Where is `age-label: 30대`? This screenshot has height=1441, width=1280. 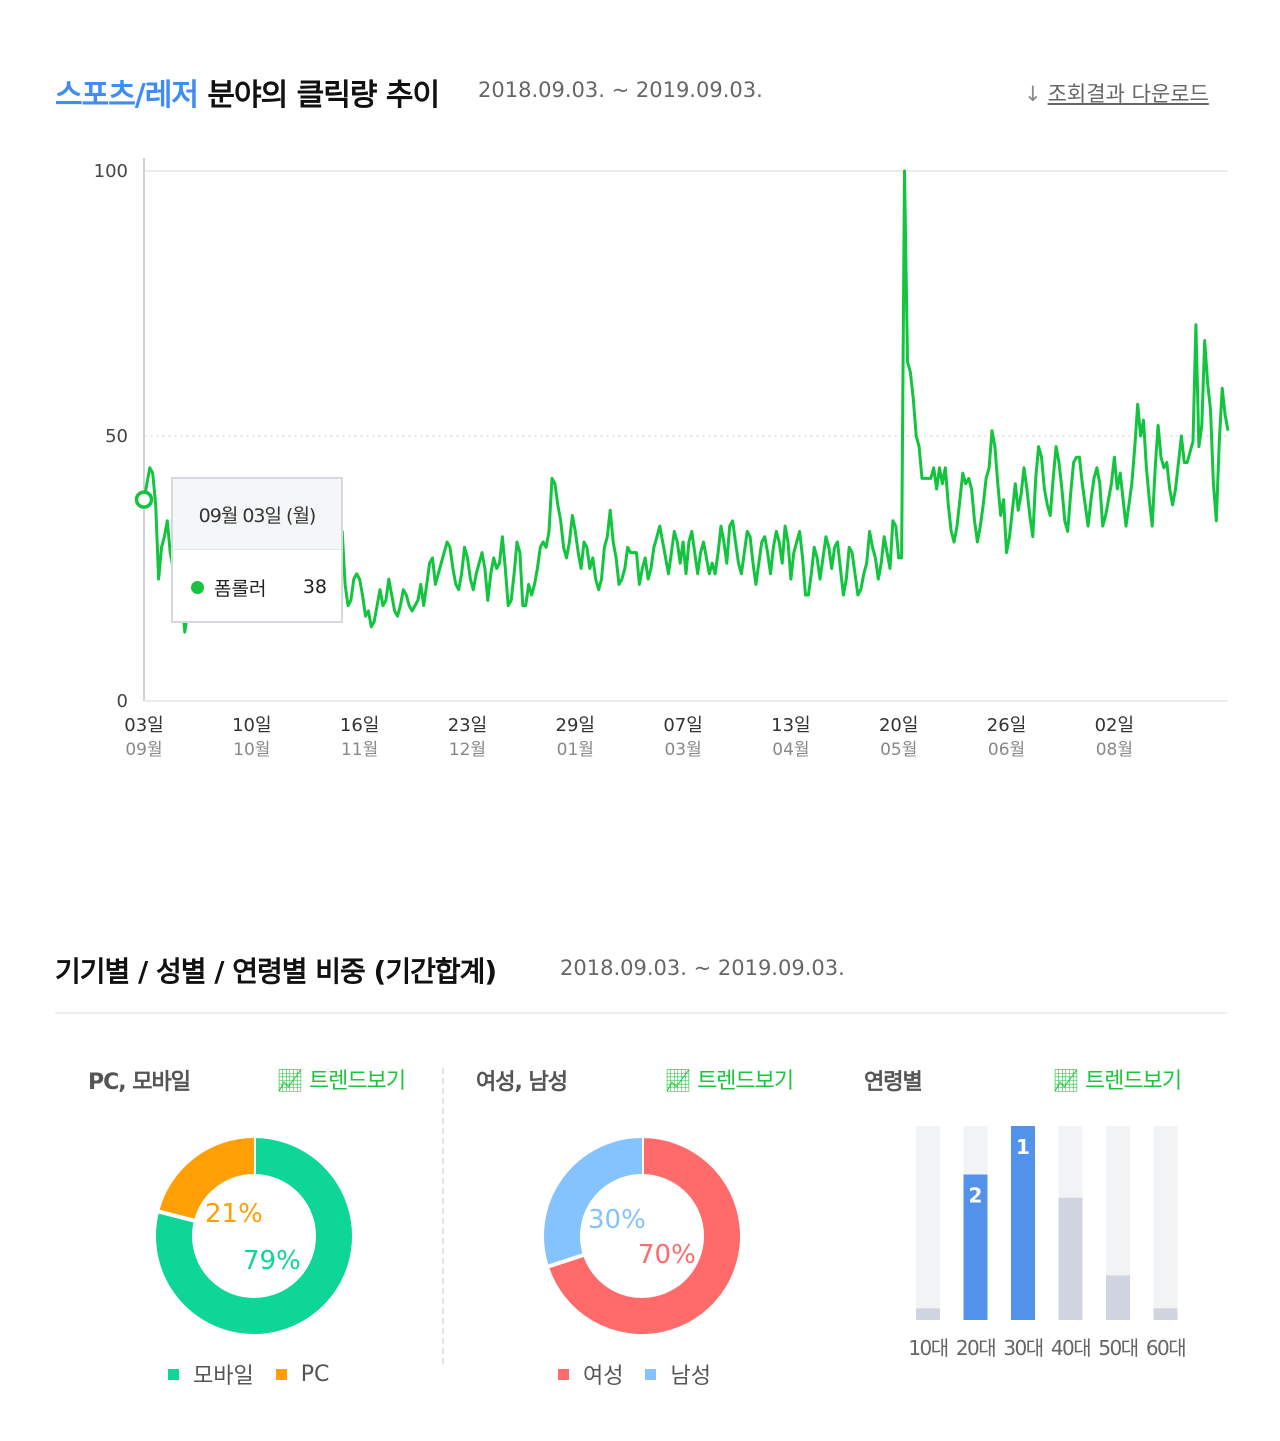 age-label: 30대 is located at coordinates (1023, 1348).